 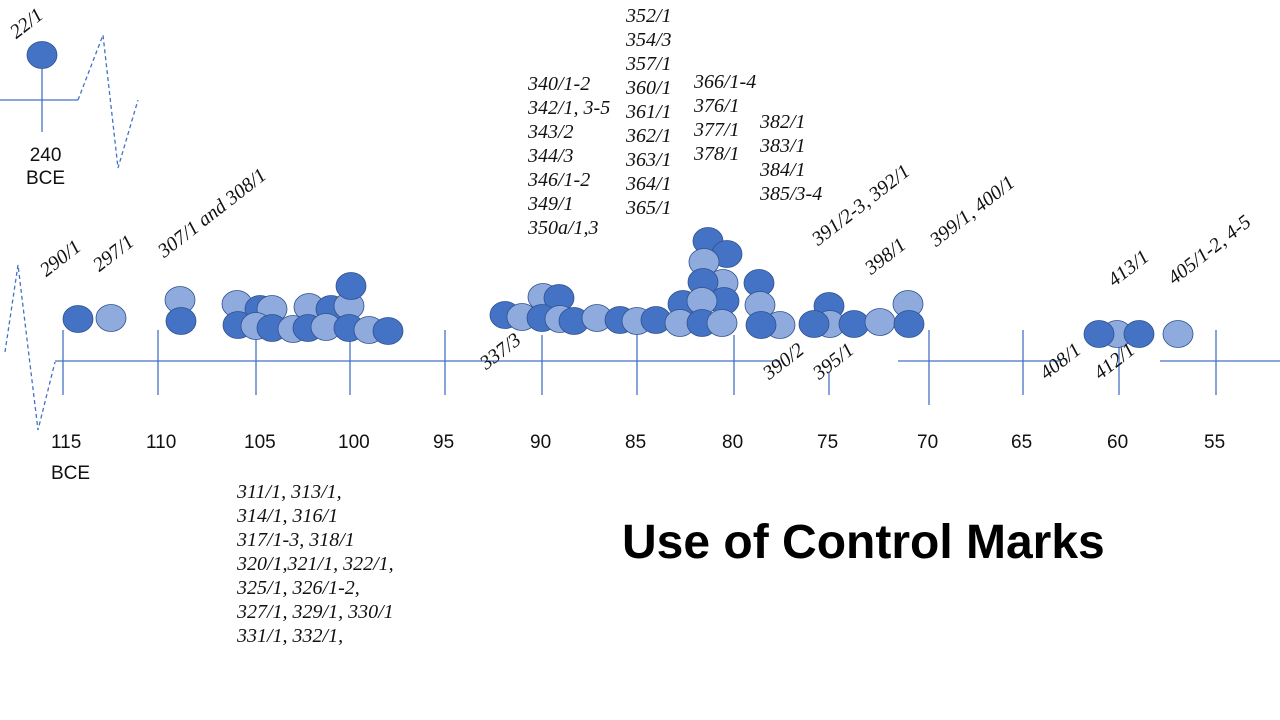 What do you see at coordinates (649, 184) in the screenshot?
I see `stack-item: 364/1` at bounding box center [649, 184].